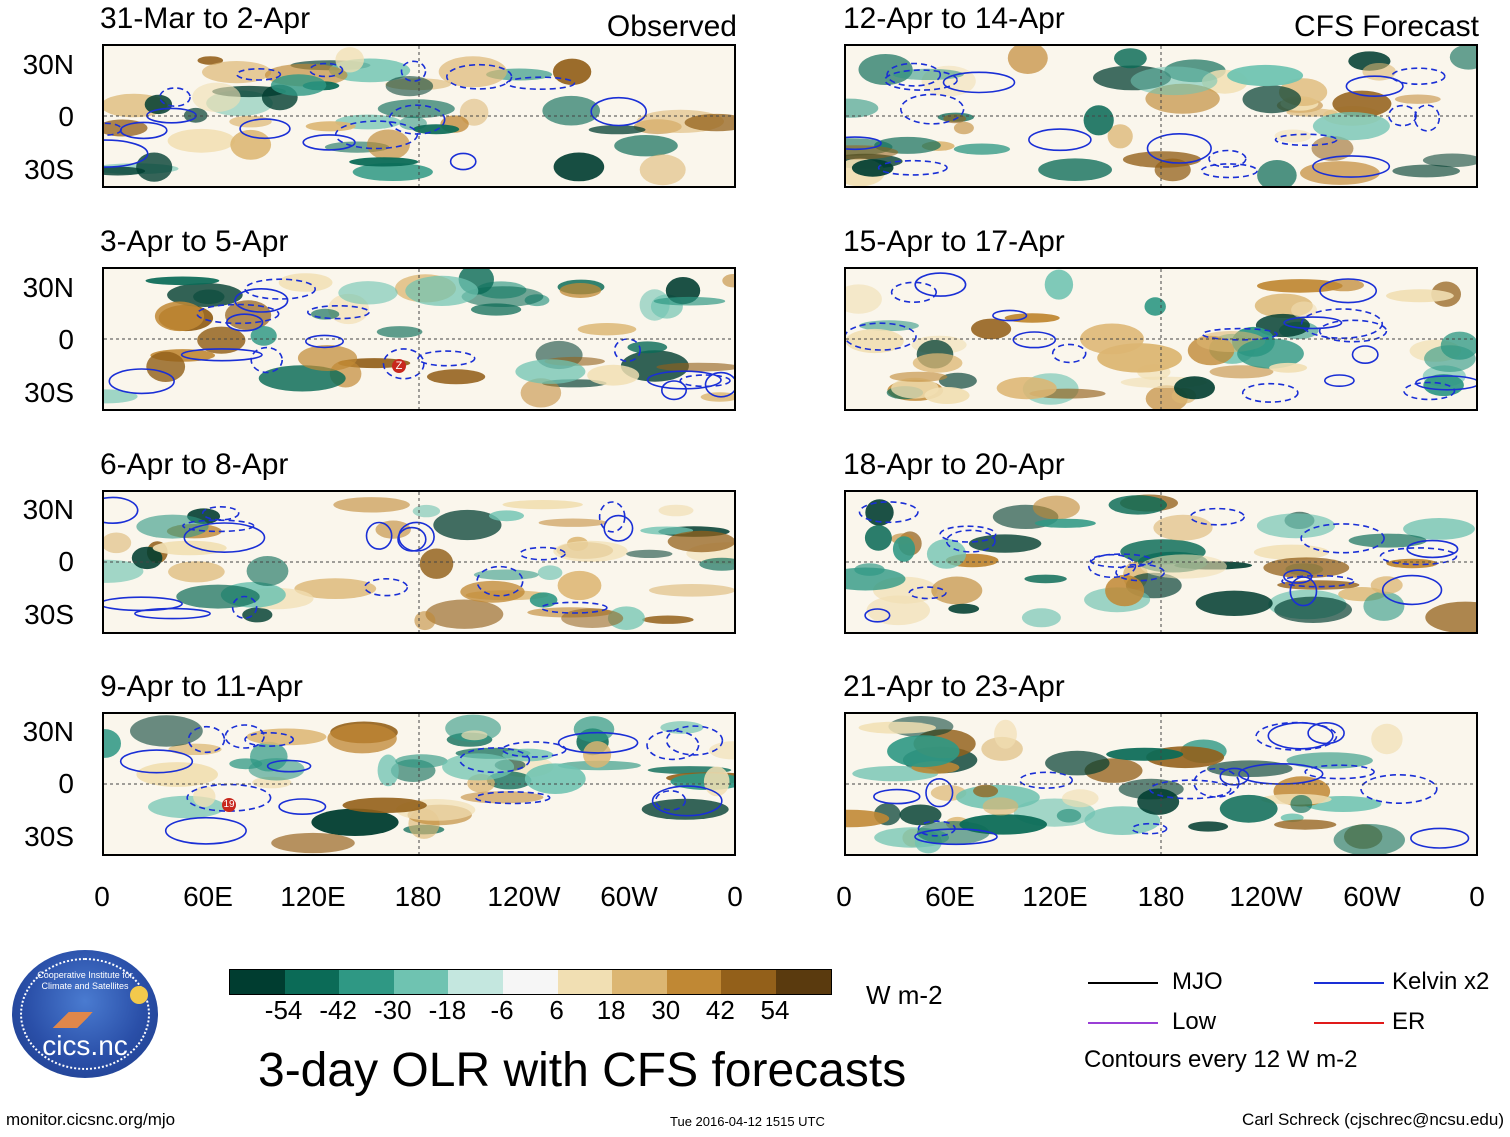 Image resolution: width=1510 pixels, height=1137 pixels. Describe the element at coordinates (91, 1119) in the screenshot. I see `website-link: monitor.cicsnc.org/mjo` at that location.